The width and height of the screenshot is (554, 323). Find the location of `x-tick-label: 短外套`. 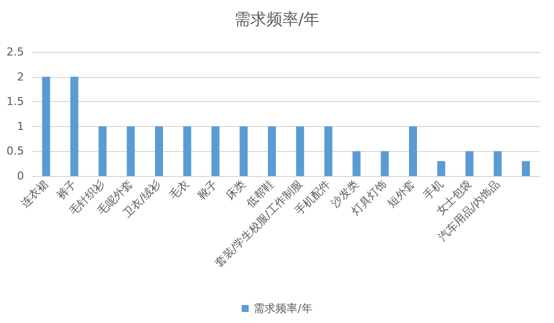

x-tick-label: 短外套 is located at coordinates (401, 193).